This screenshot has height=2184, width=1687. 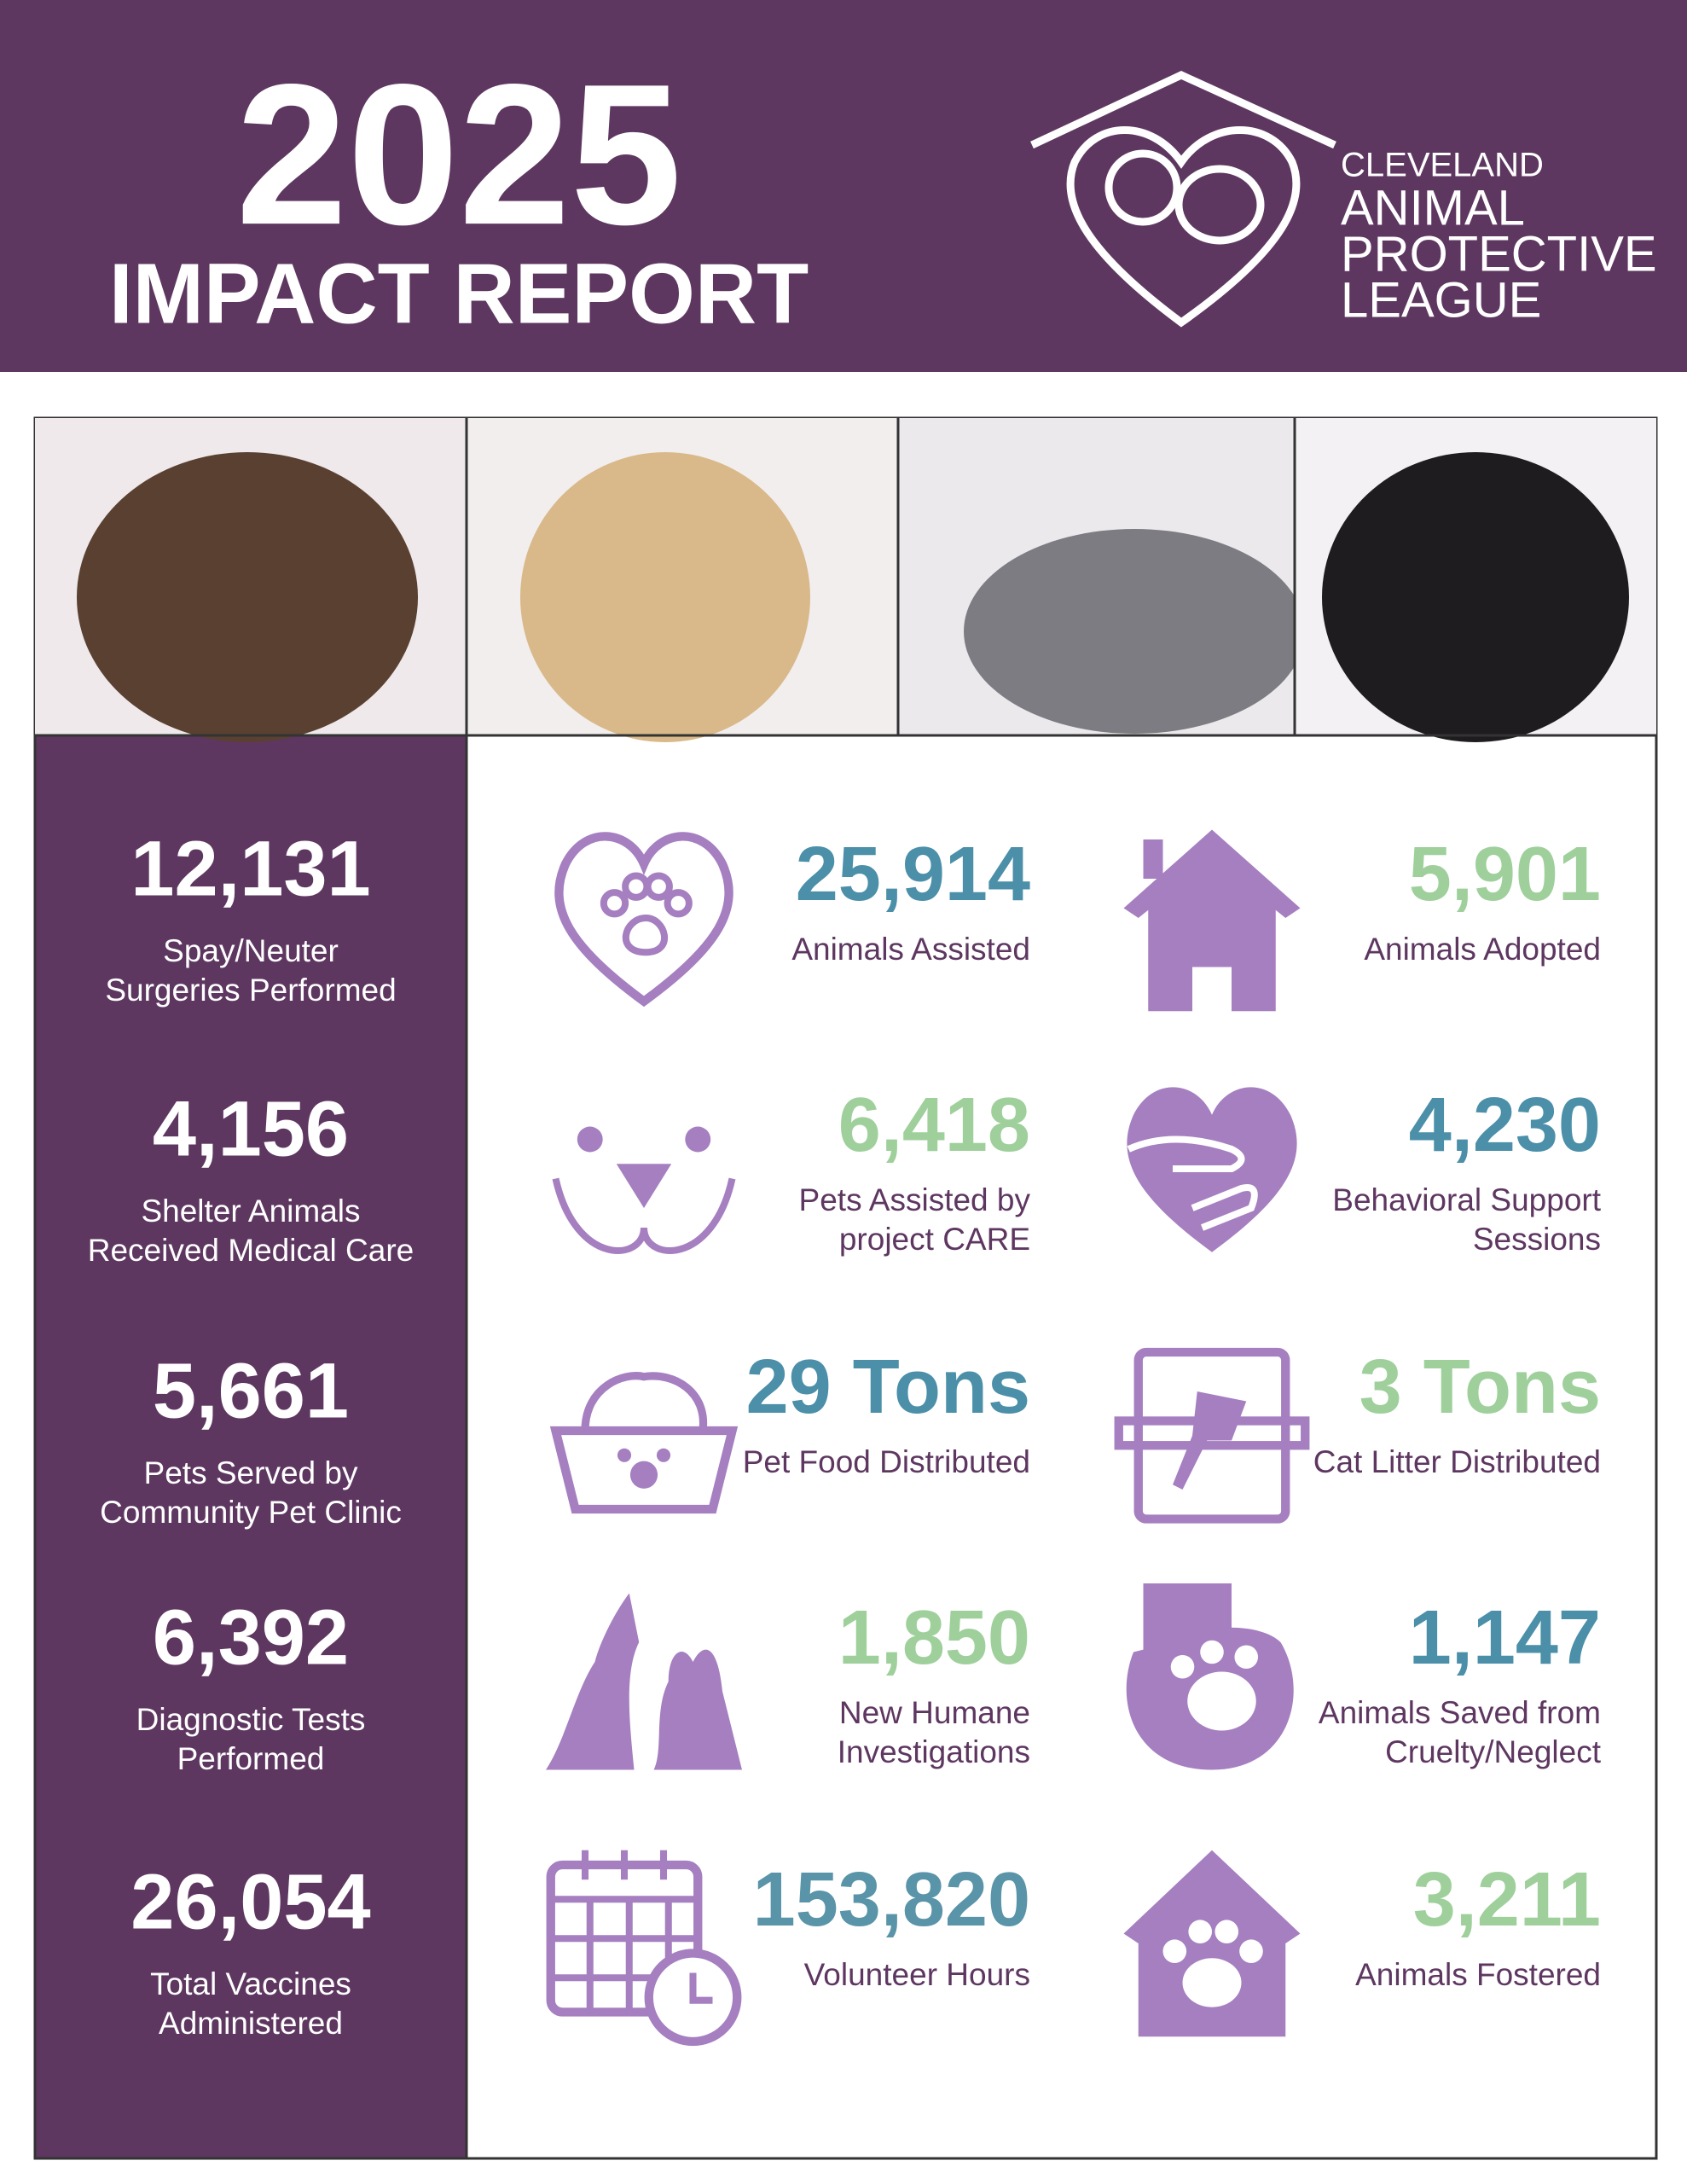 I want to click on stat-value: 4,230, so click(x=1505, y=1125).